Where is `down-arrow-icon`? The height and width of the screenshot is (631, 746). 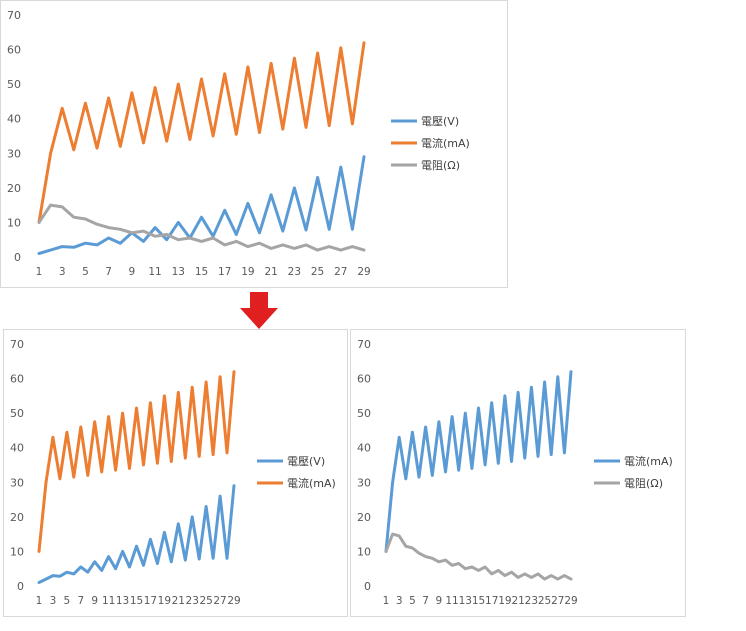
down-arrow-icon is located at coordinates (259, 313).